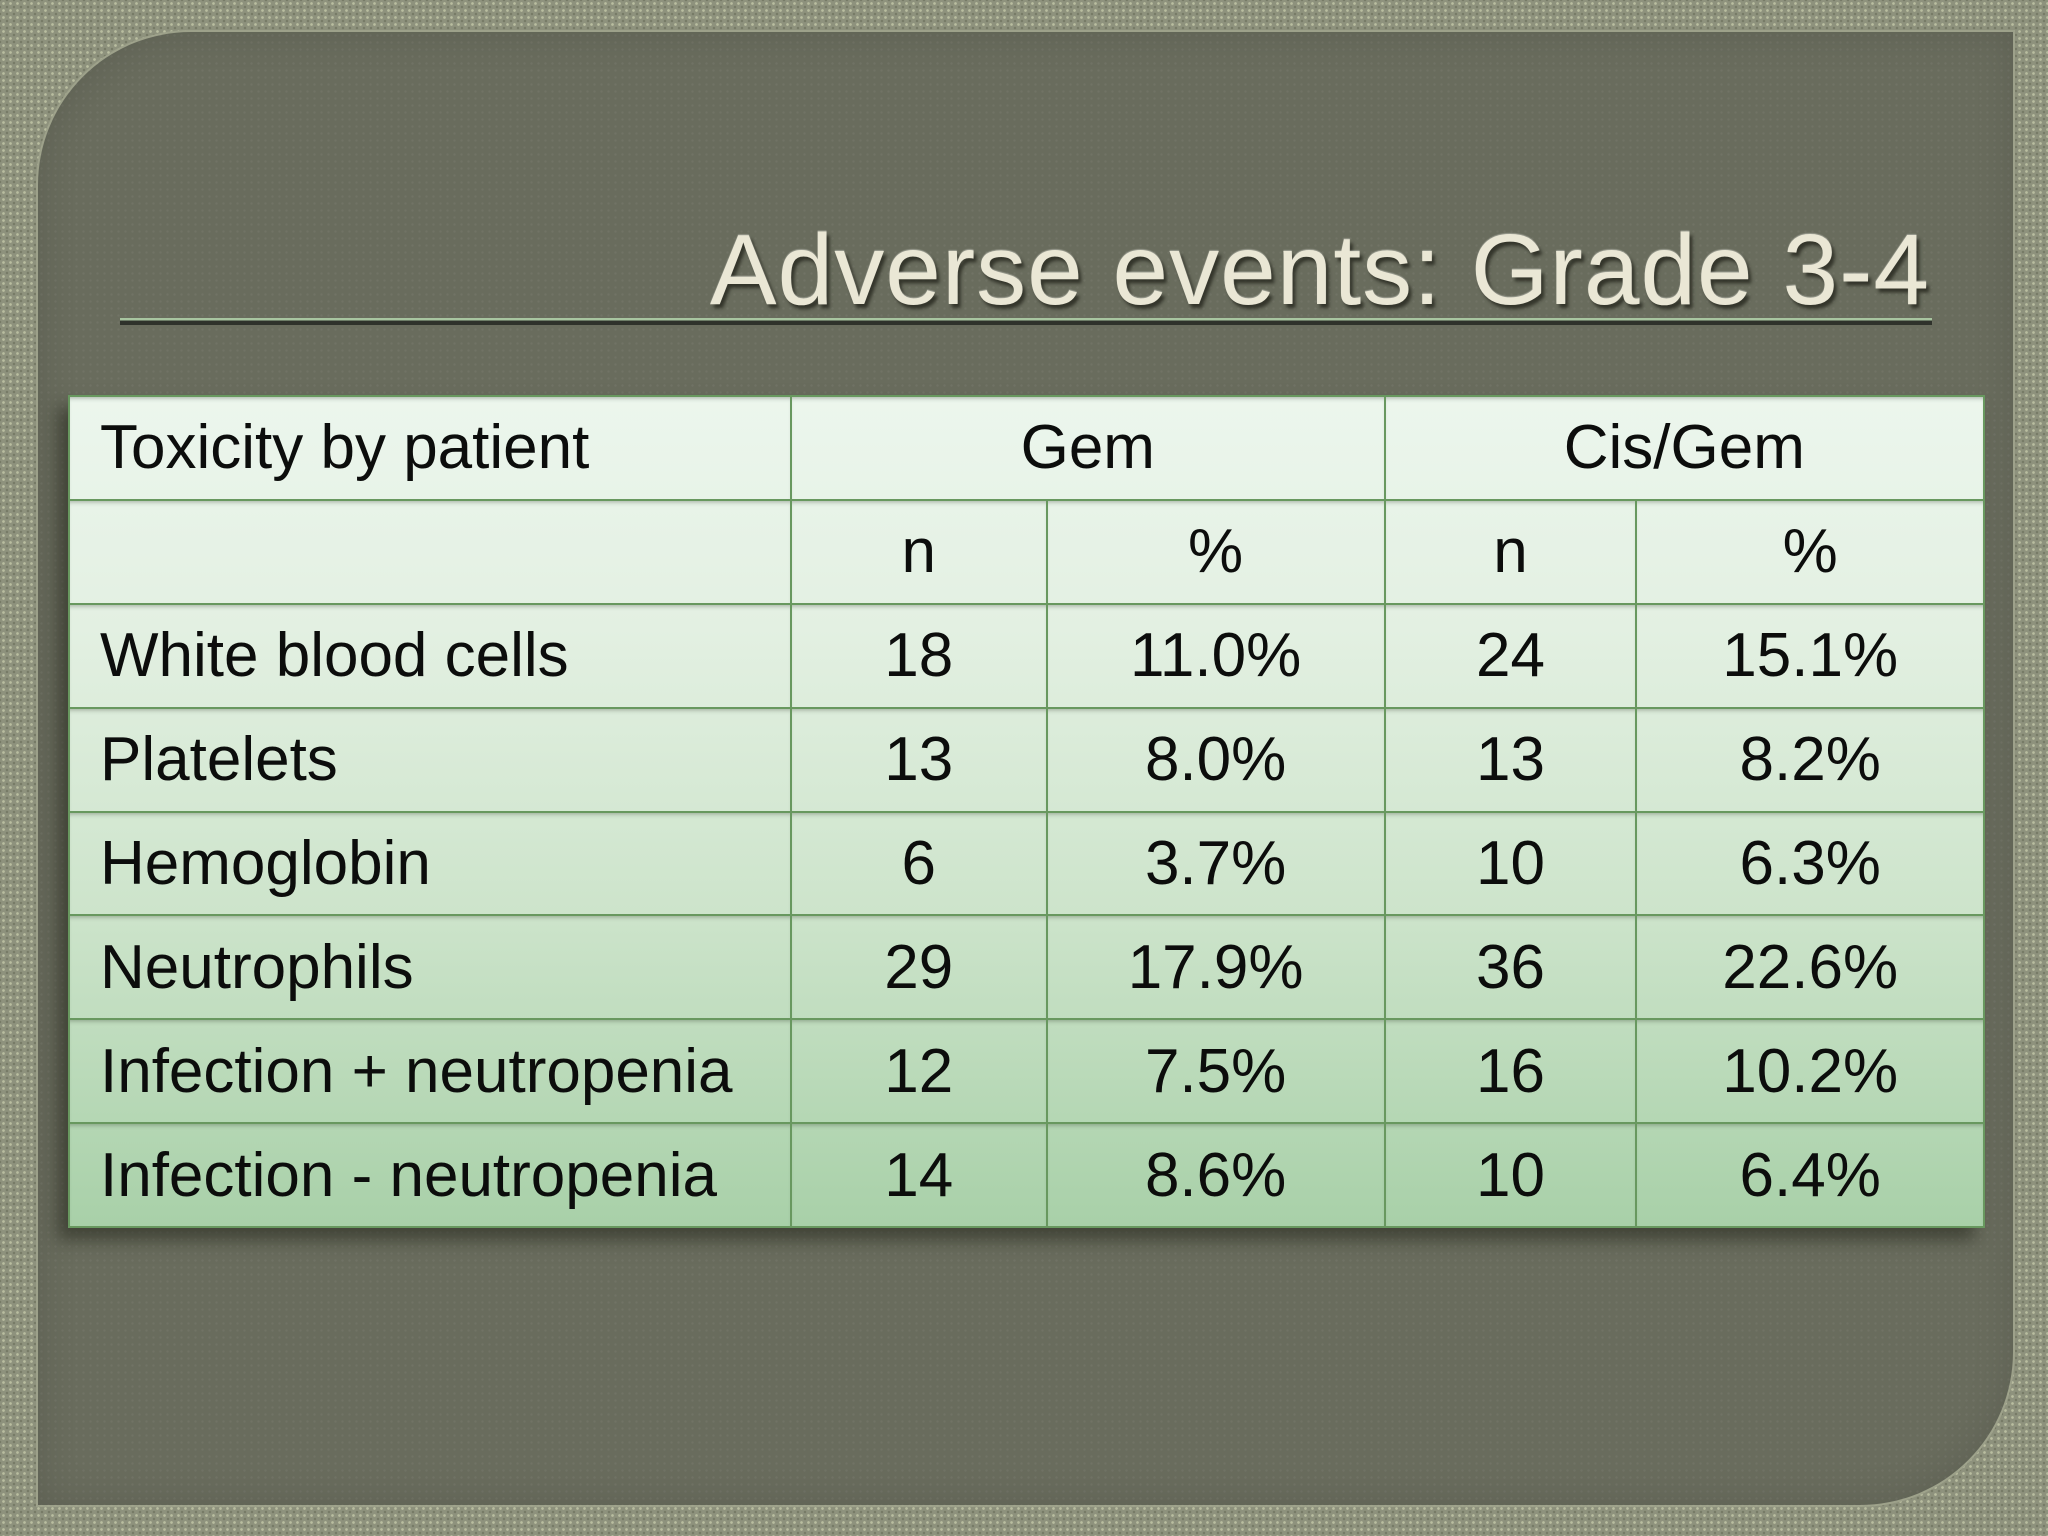 Image resolution: width=2048 pixels, height=1536 pixels. What do you see at coordinates (1510, 655) in the screenshot?
I see `cell-cisgem-n: 24` at bounding box center [1510, 655].